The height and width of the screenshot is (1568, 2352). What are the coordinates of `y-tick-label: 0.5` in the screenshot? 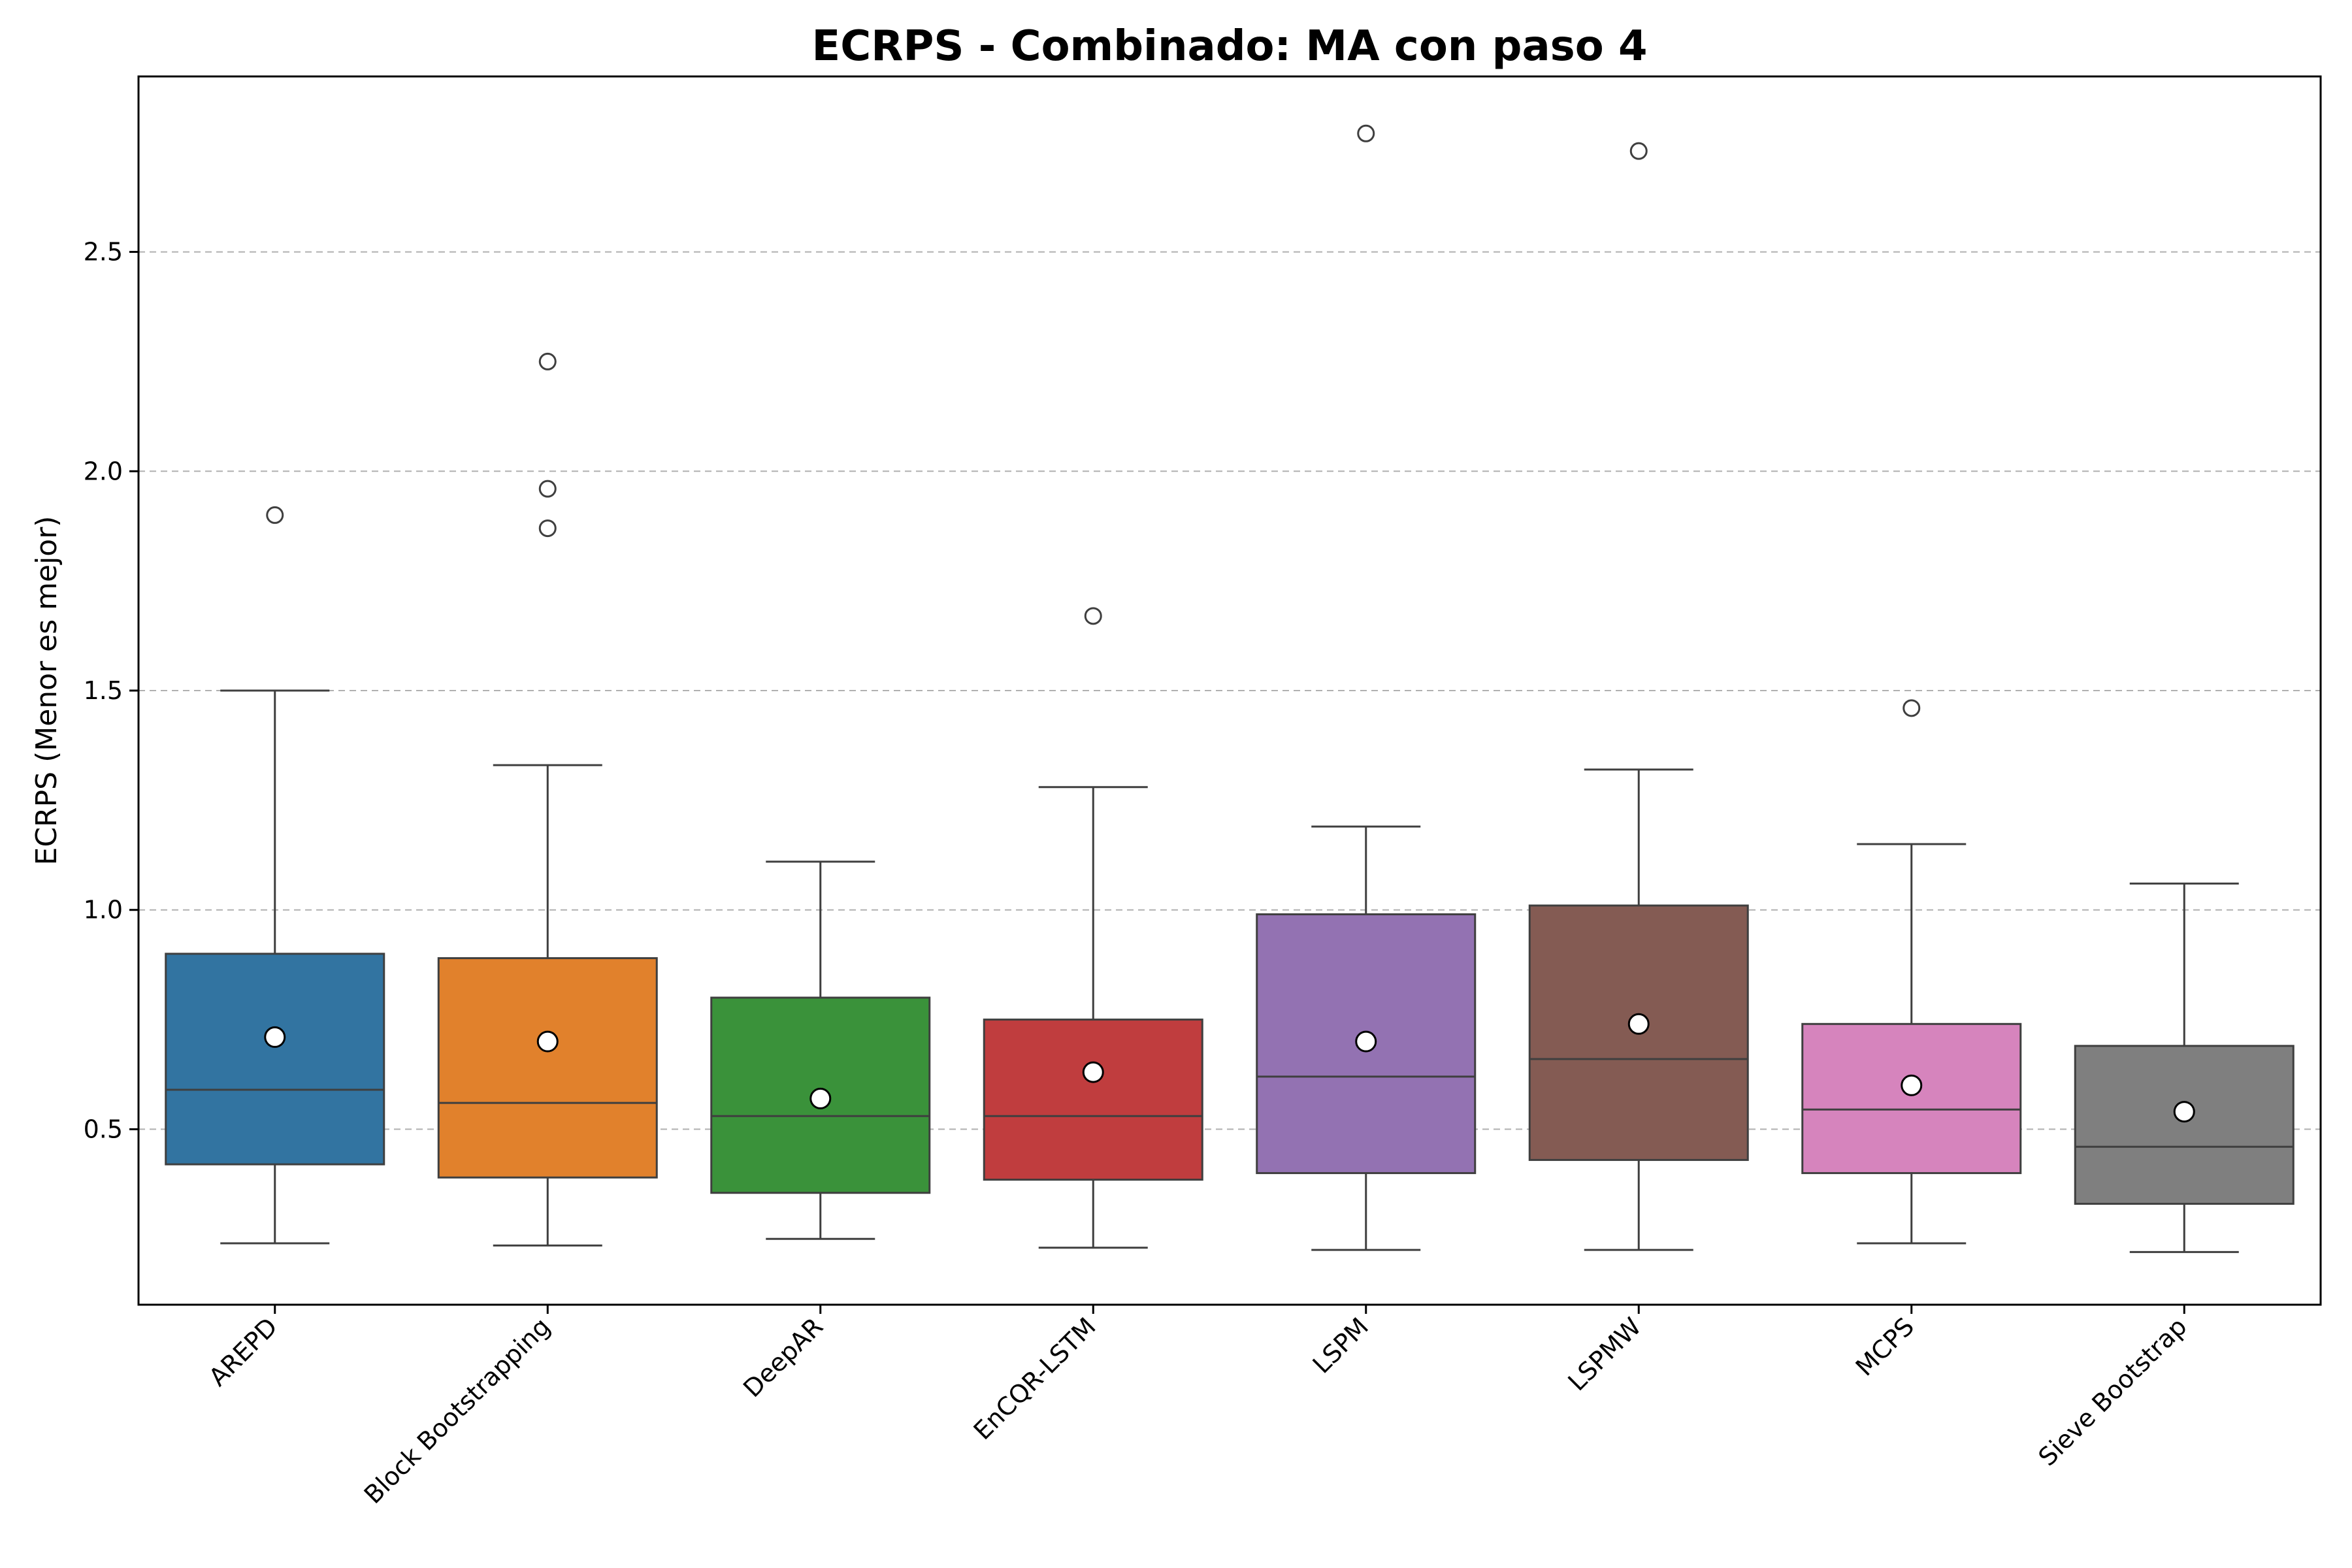 It's located at (103, 1129).